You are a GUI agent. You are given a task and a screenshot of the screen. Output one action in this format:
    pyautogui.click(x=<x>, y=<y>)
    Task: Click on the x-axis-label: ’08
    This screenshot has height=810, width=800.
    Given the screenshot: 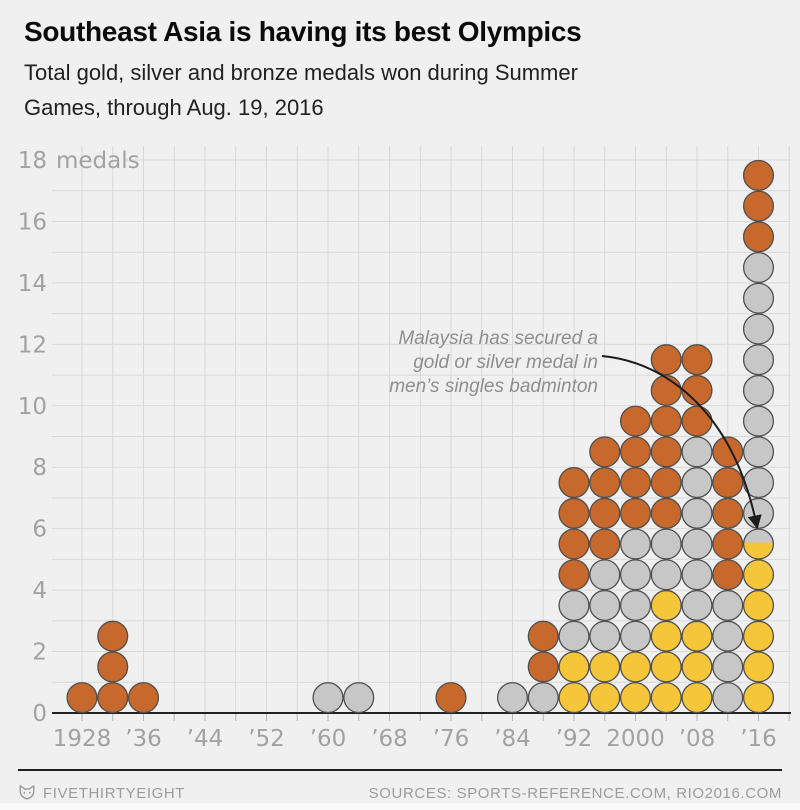 What is the action you would take?
    pyautogui.click(x=697, y=739)
    